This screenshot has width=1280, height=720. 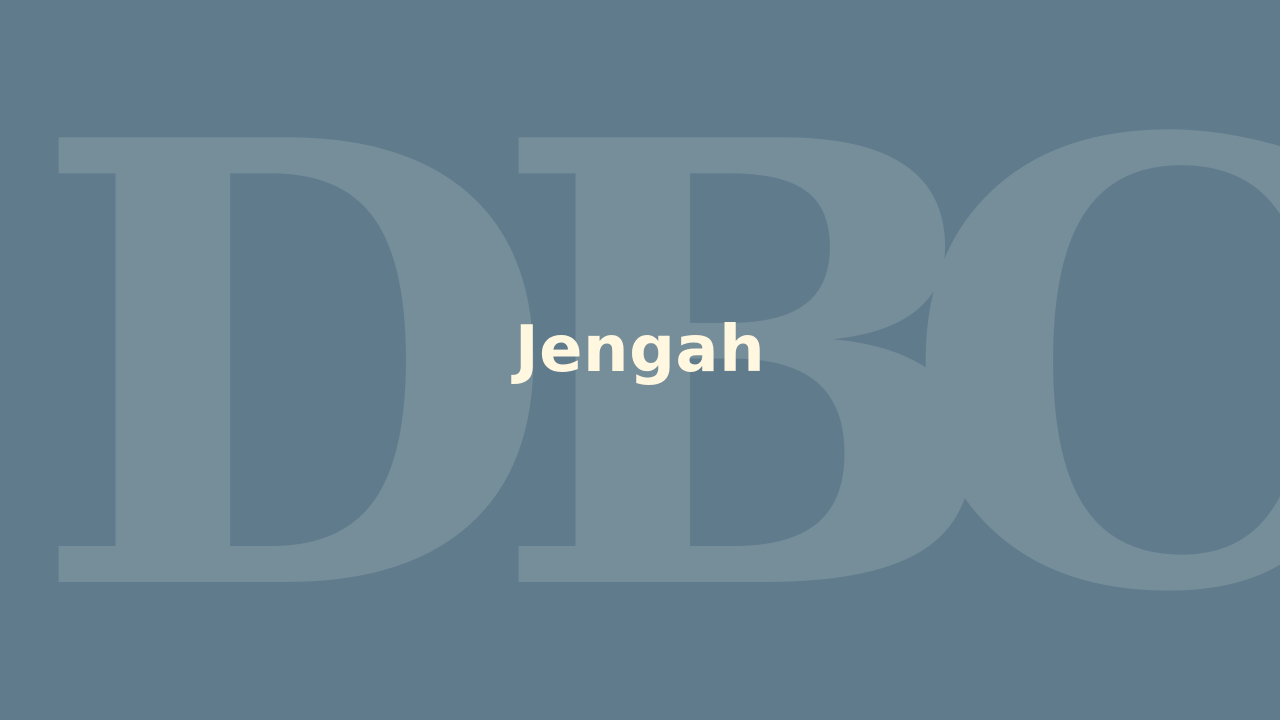 I want to click on page-title: Jengah, so click(x=640, y=350).